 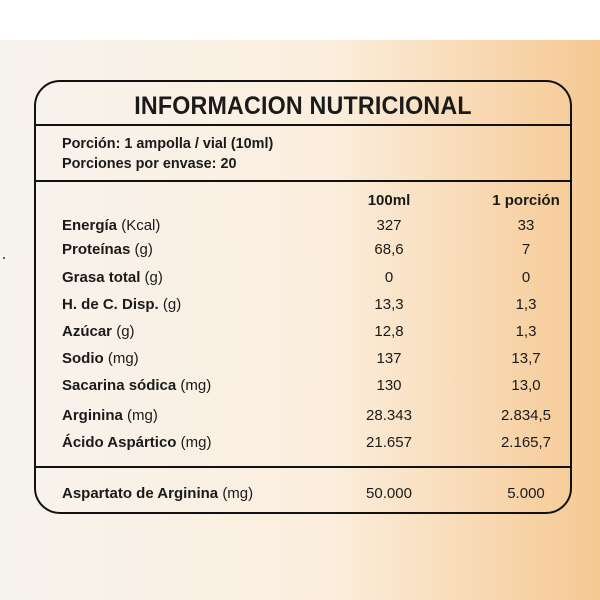 I want to click on value-100ml: 50.000, so click(x=389, y=493).